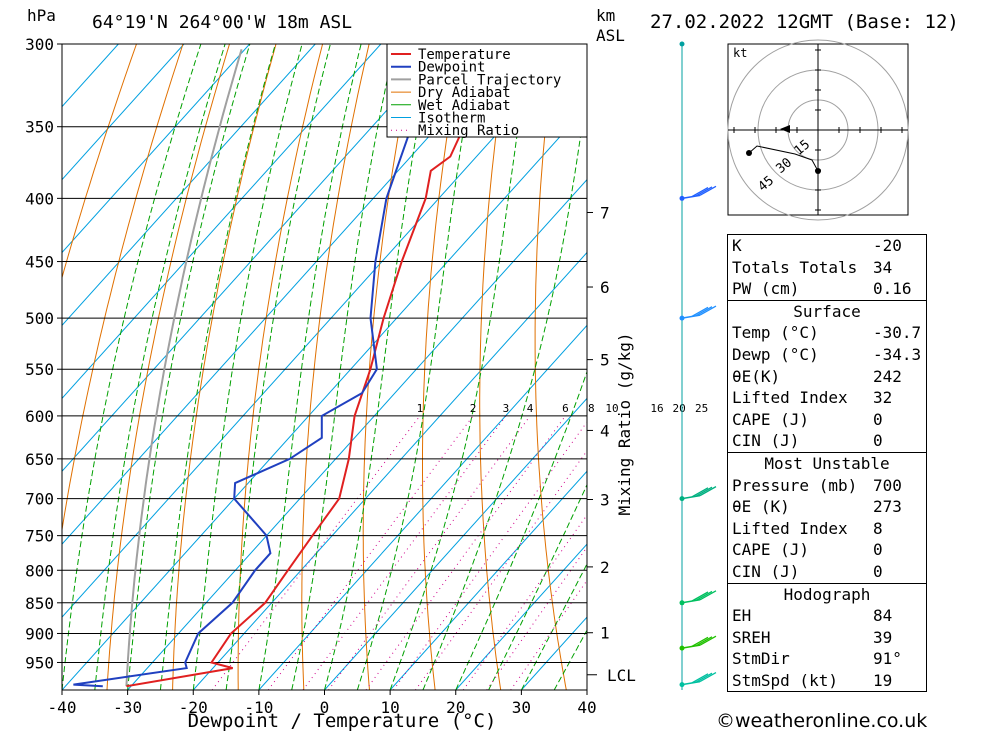  Describe the element at coordinates (39, 127) in the screenshot. I see `pressure-label: 350` at that location.